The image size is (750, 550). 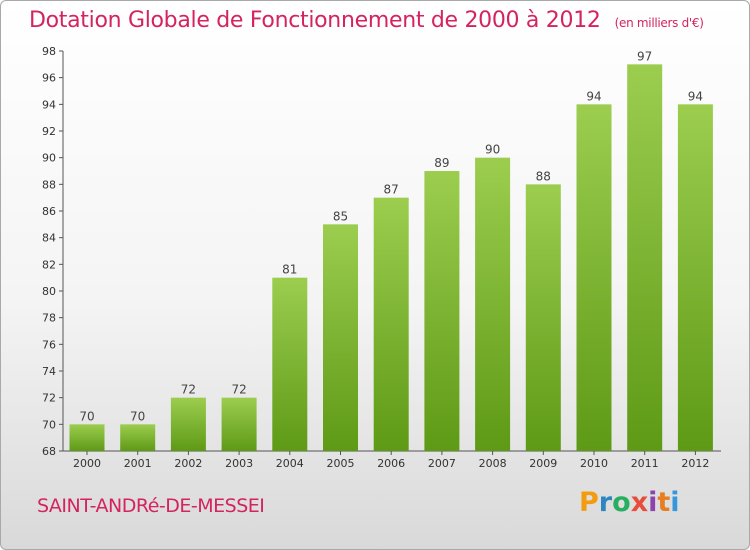 I want to click on bar-value-label: 85, so click(x=340, y=216).